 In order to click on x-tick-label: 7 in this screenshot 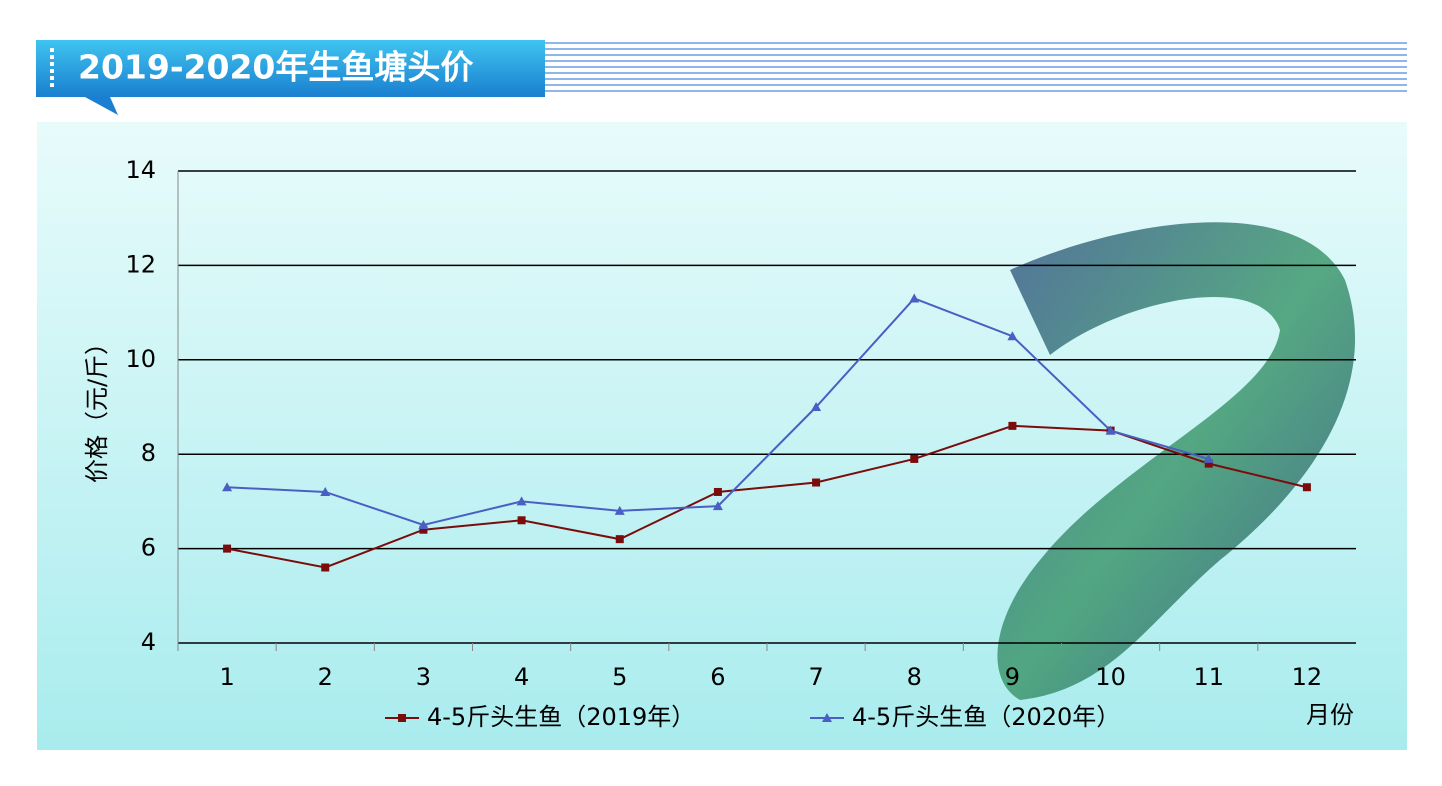, I will do `click(815, 677)`.